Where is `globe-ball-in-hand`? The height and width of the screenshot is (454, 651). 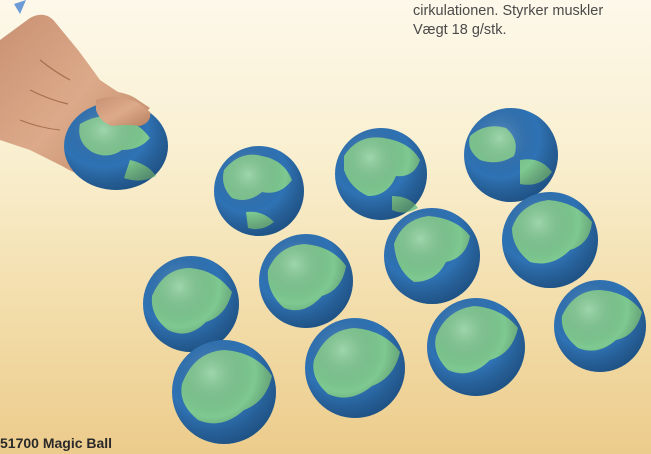
globe-ball-in-hand is located at coordinates (116, 146).